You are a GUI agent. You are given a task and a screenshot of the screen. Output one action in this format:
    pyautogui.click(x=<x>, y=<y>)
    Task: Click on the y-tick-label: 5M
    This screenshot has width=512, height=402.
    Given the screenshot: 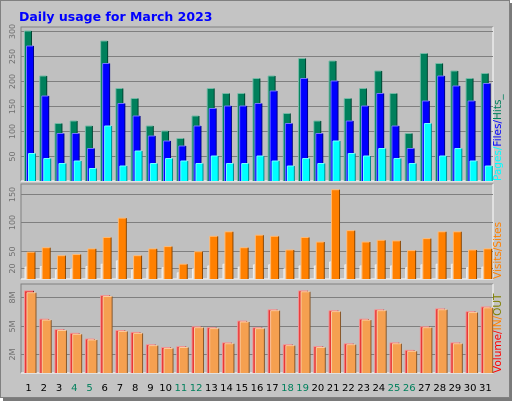 What is the action you would take?
    pyautogui.click(x=12, y=326)
    